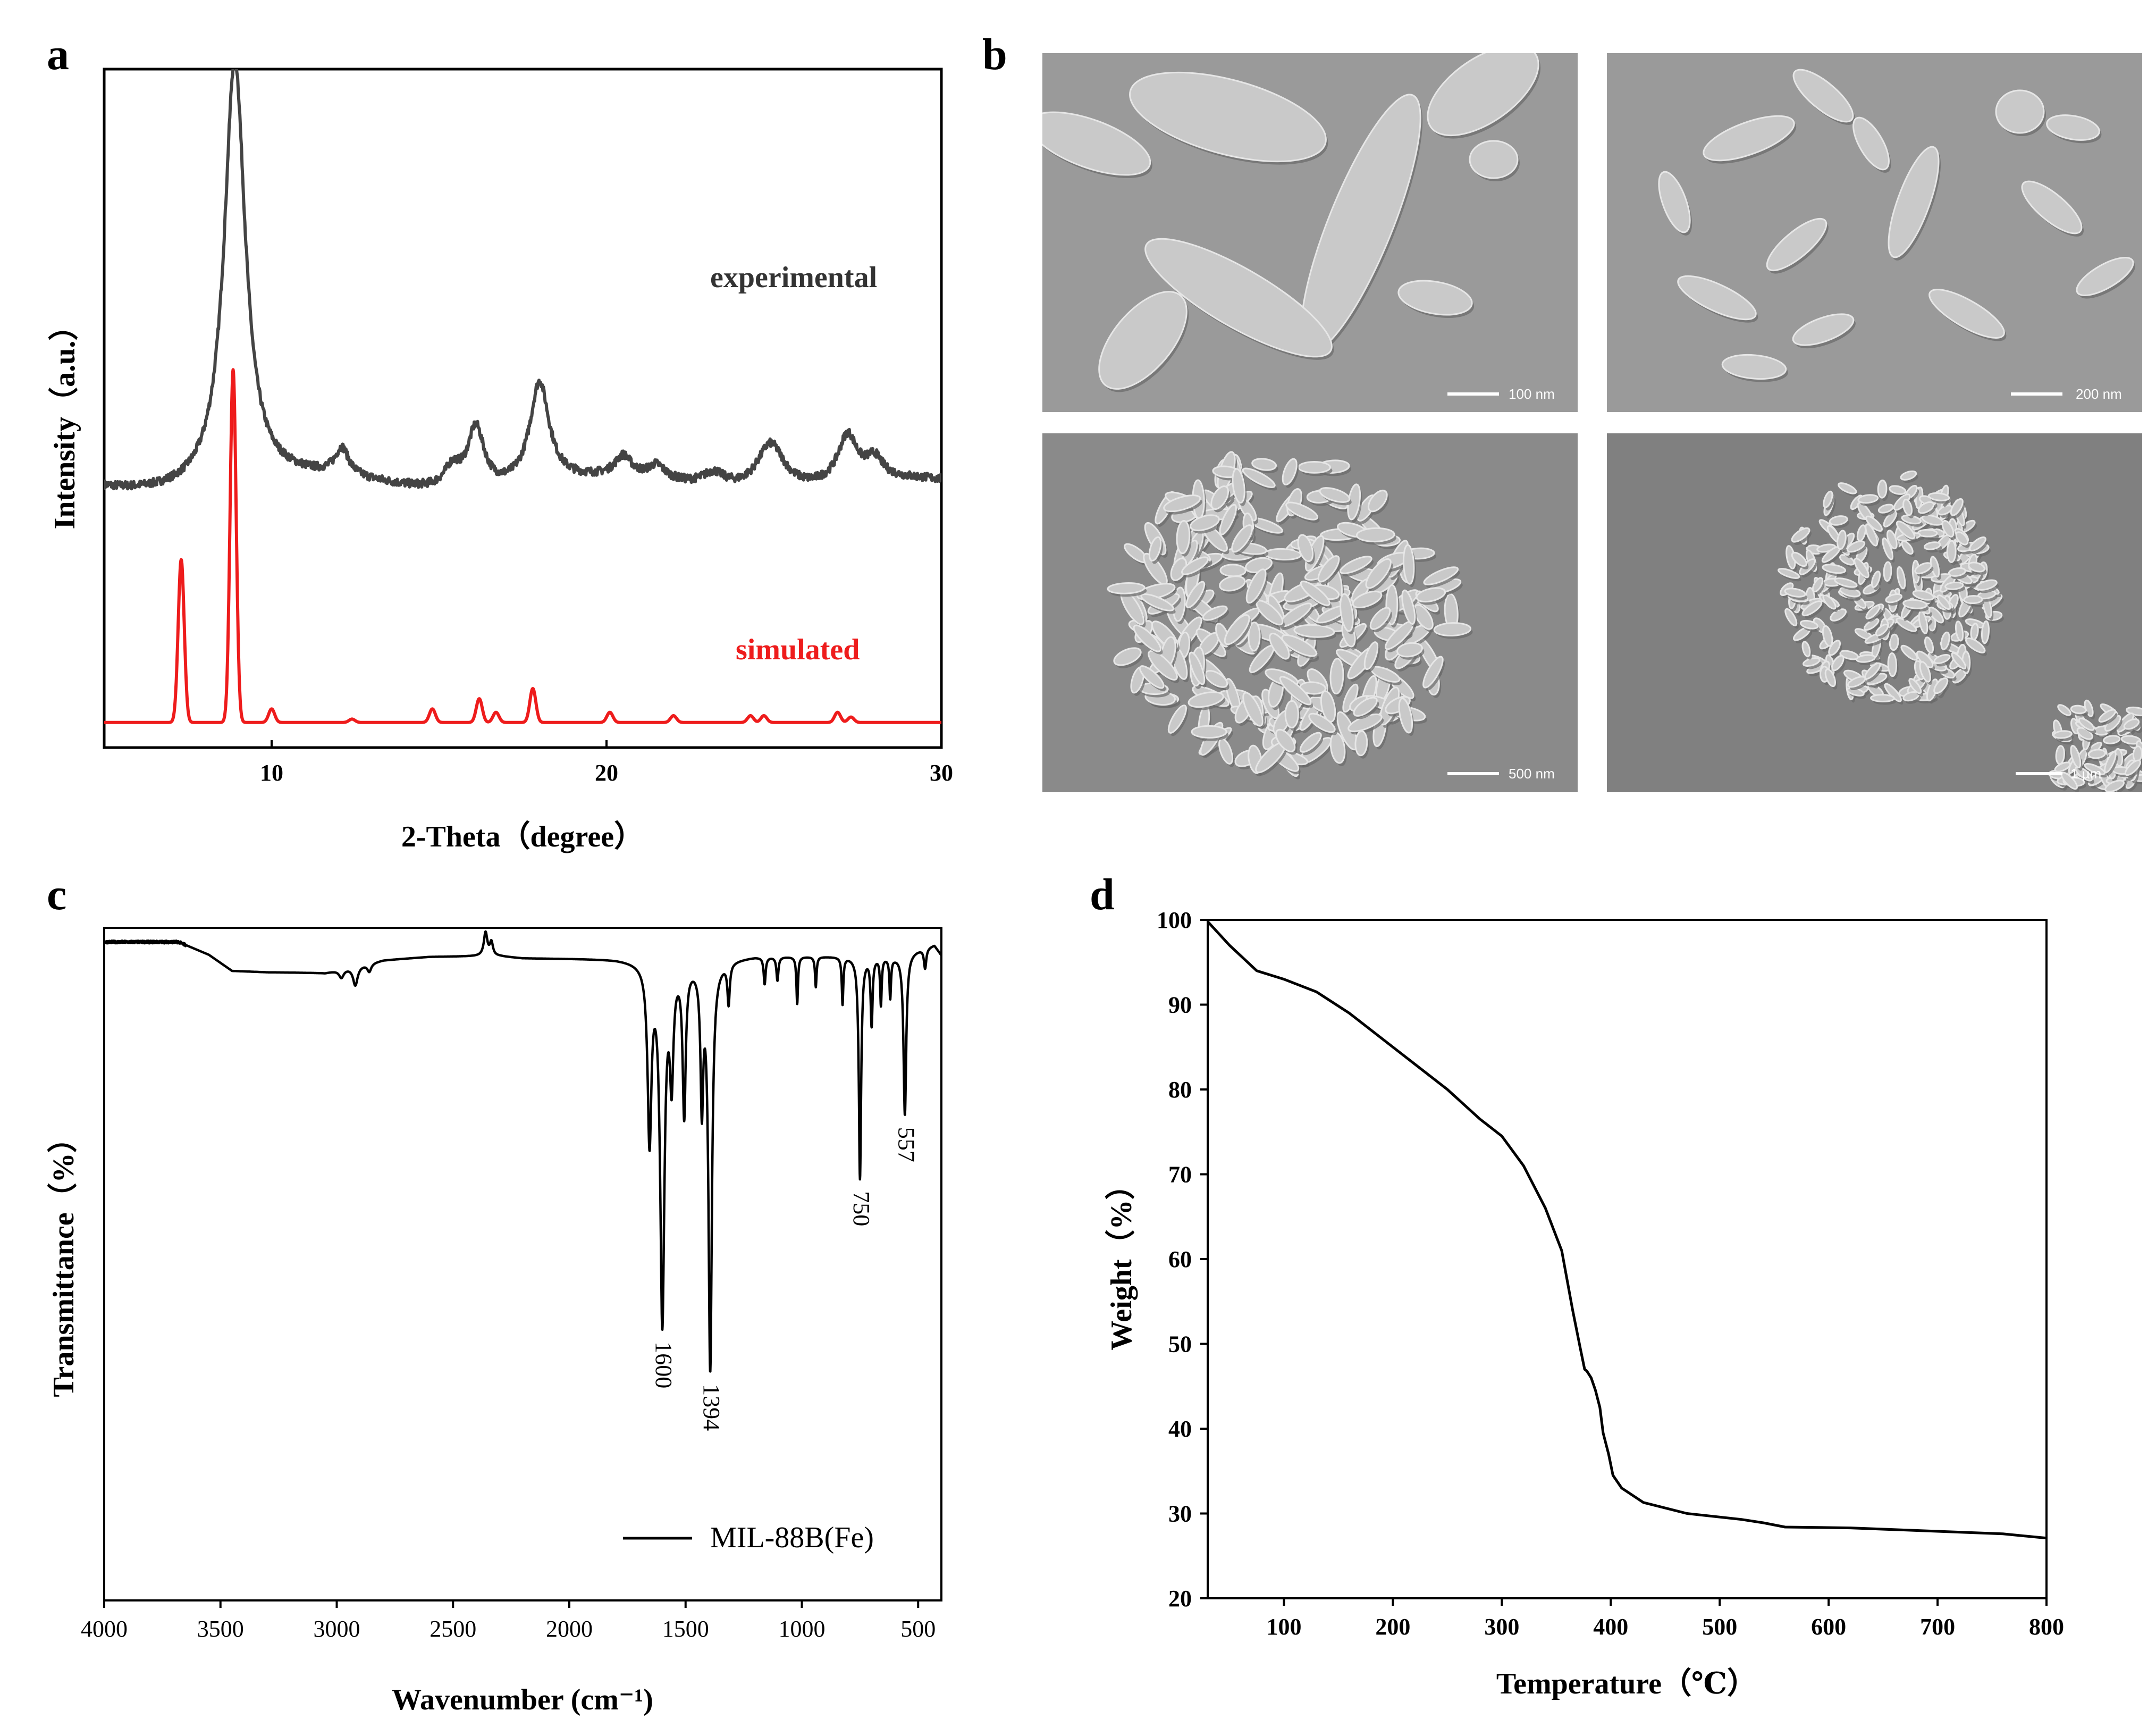 This screenshot has height=1719, width=2156. I want to click on experimental-series-label: experimental, so click(794, 278).